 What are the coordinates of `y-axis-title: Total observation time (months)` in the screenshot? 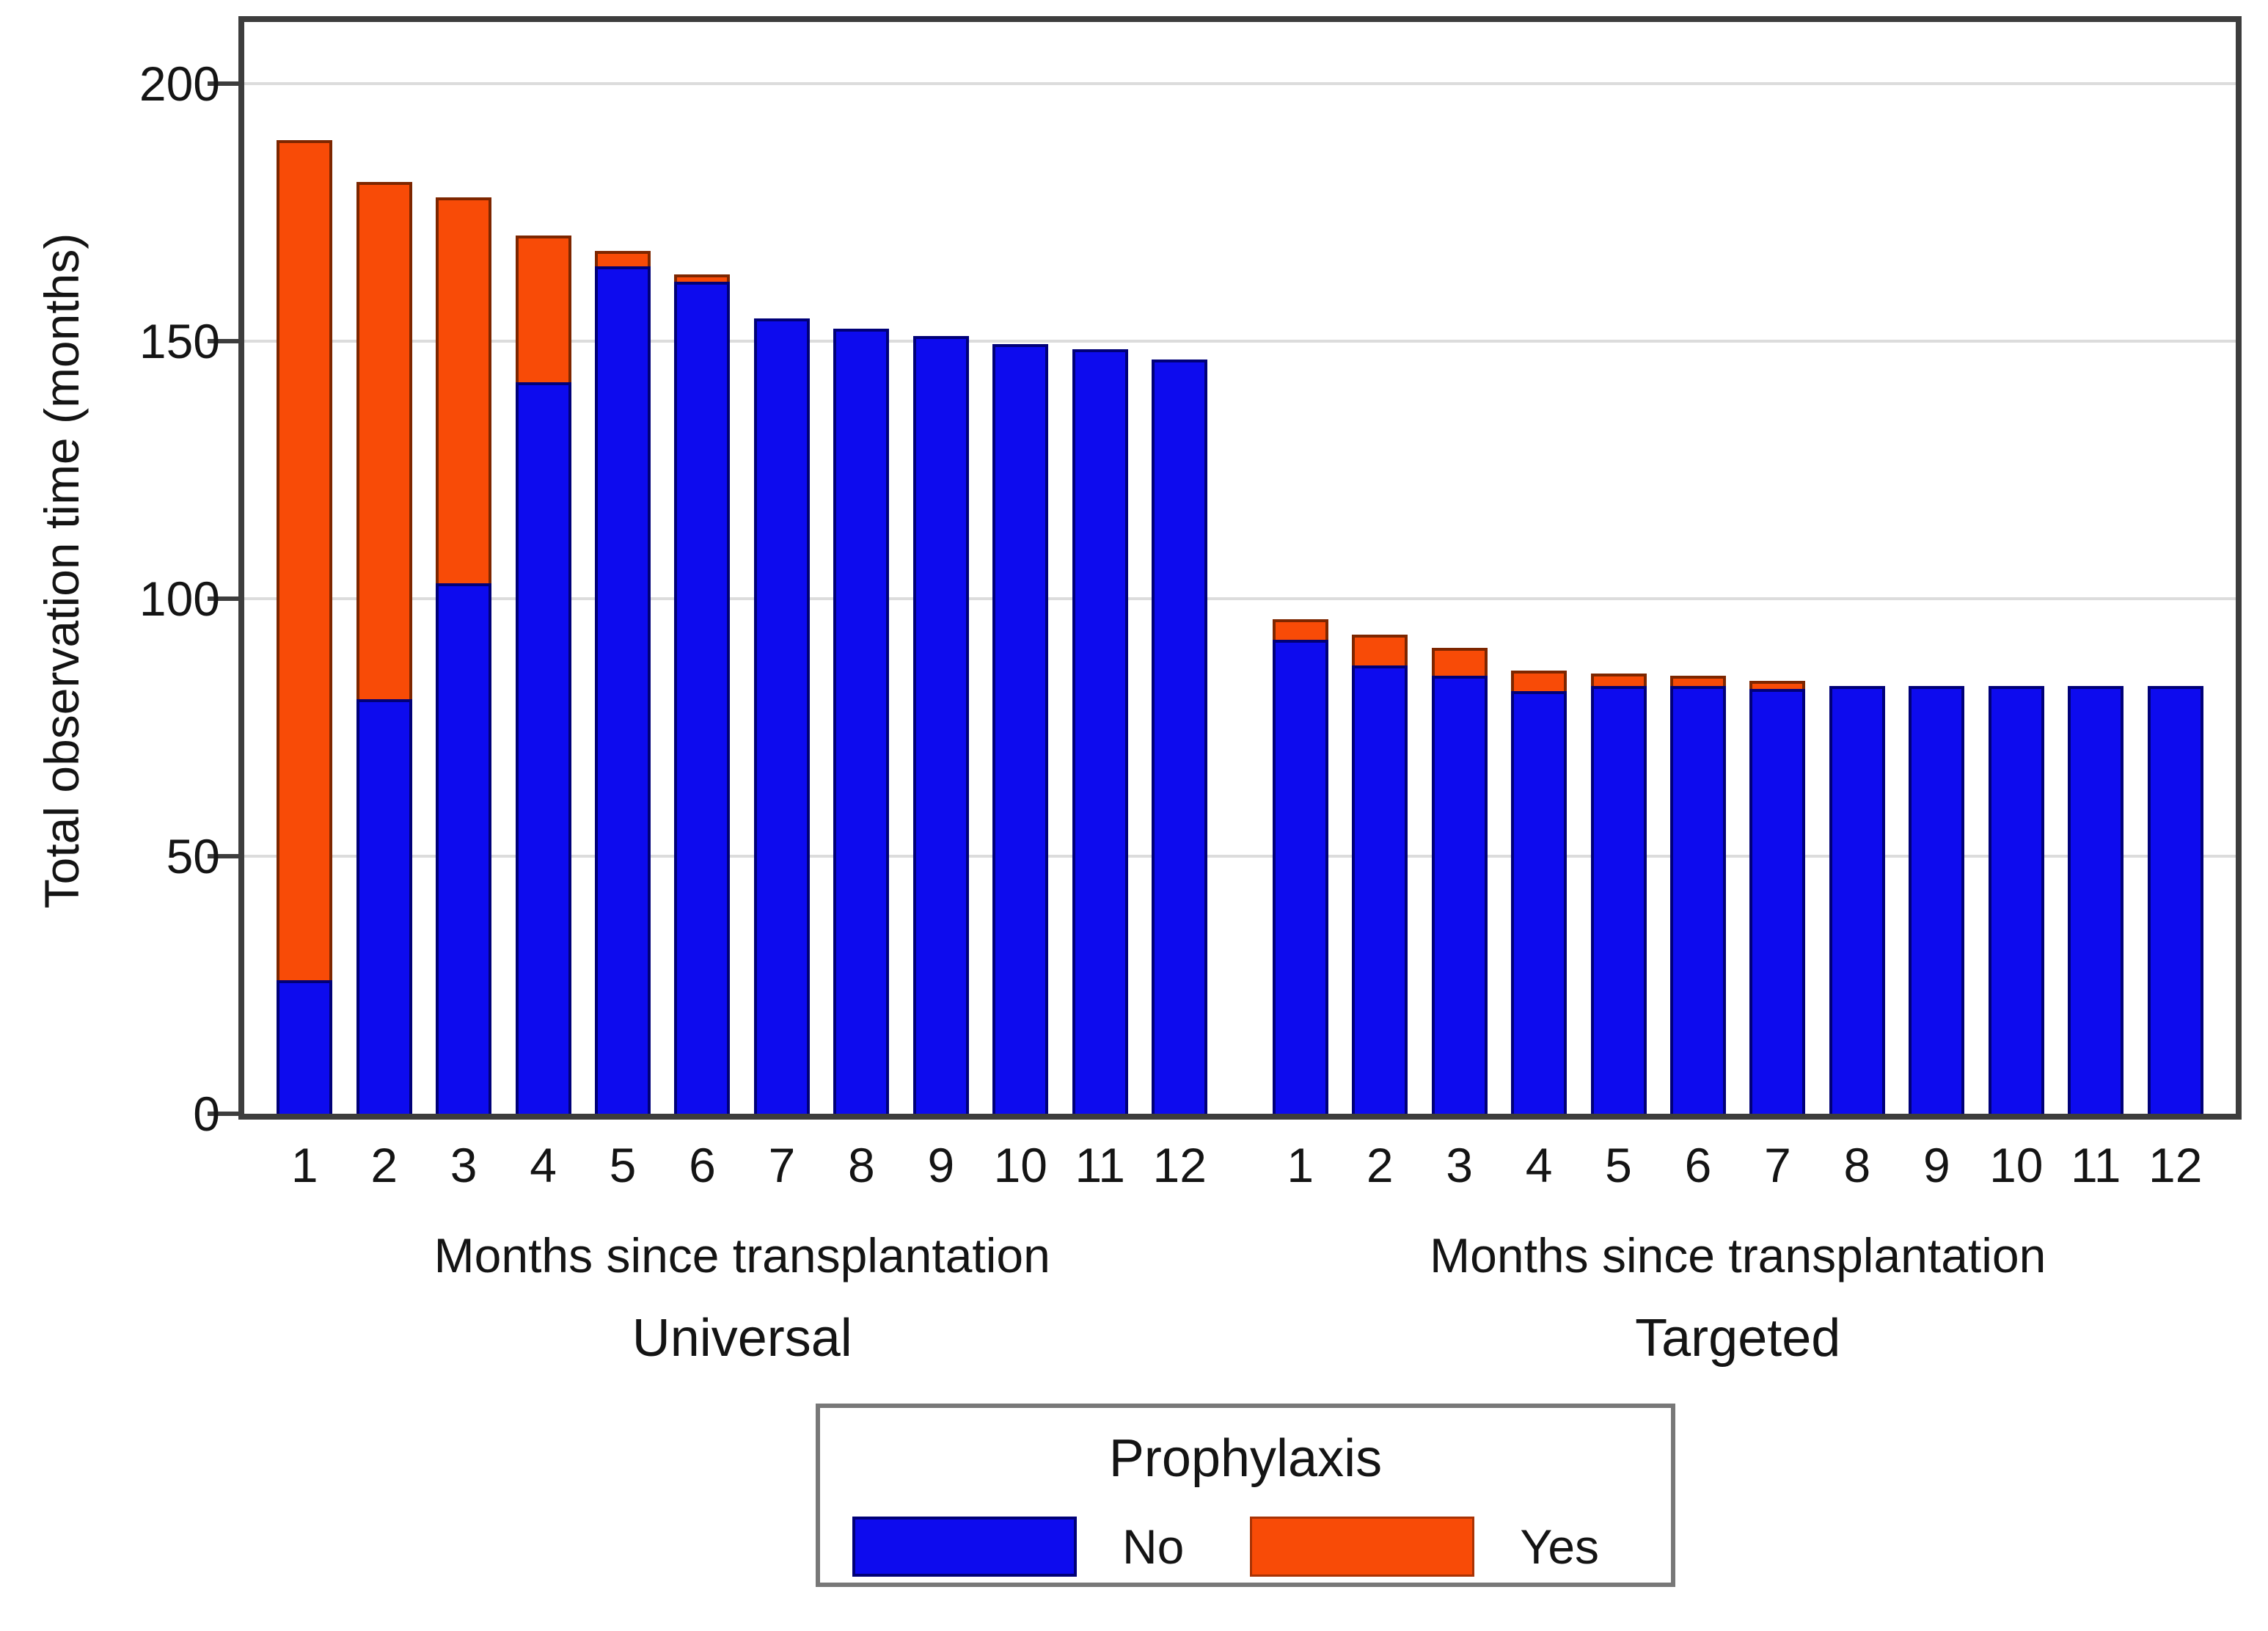 It's located at (62, 571).